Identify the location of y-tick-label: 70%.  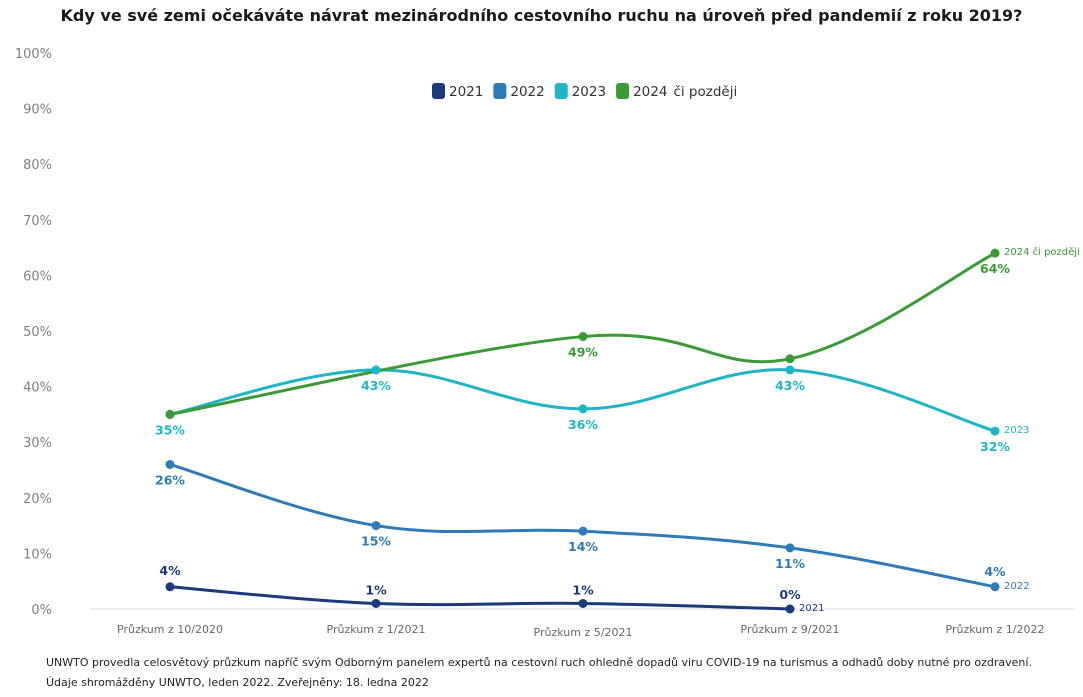
(37, 221).